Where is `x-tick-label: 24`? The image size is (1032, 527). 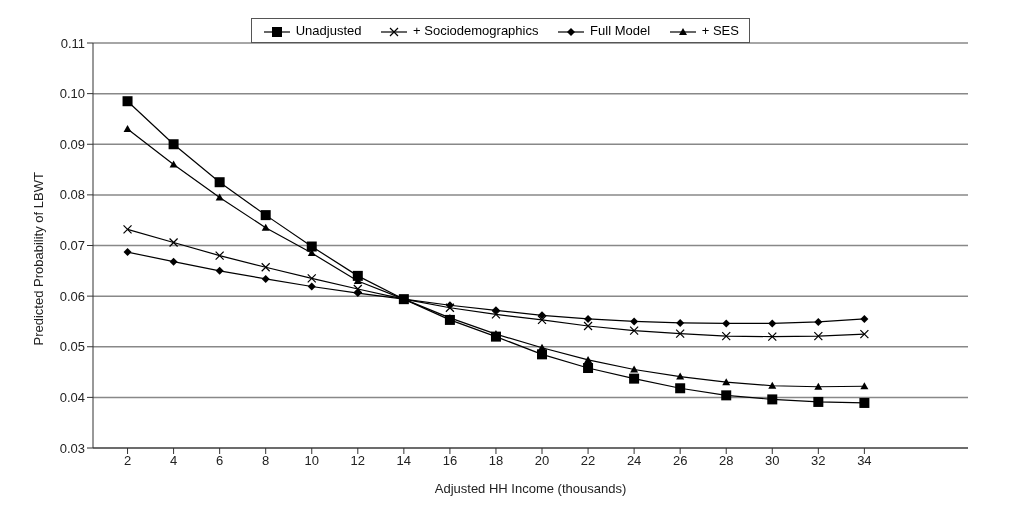 x-tick-label: 24 is located at coordinates (634, 461).